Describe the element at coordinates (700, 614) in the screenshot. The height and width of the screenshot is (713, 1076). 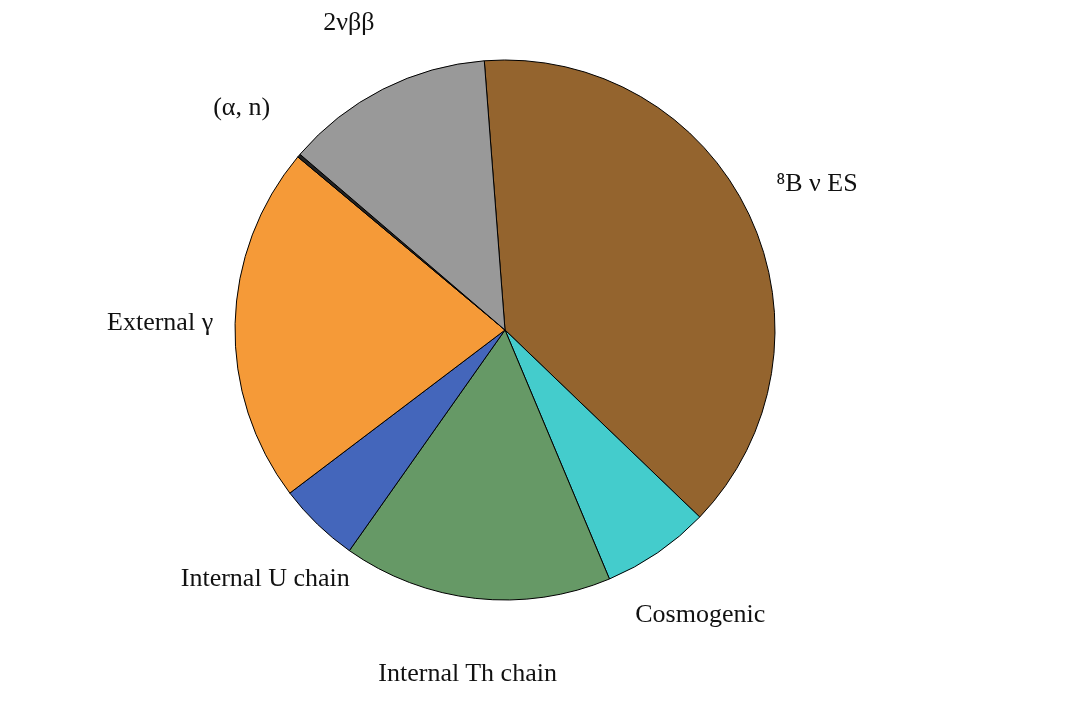
I see `slice-label: Cosmogenic` at that location.